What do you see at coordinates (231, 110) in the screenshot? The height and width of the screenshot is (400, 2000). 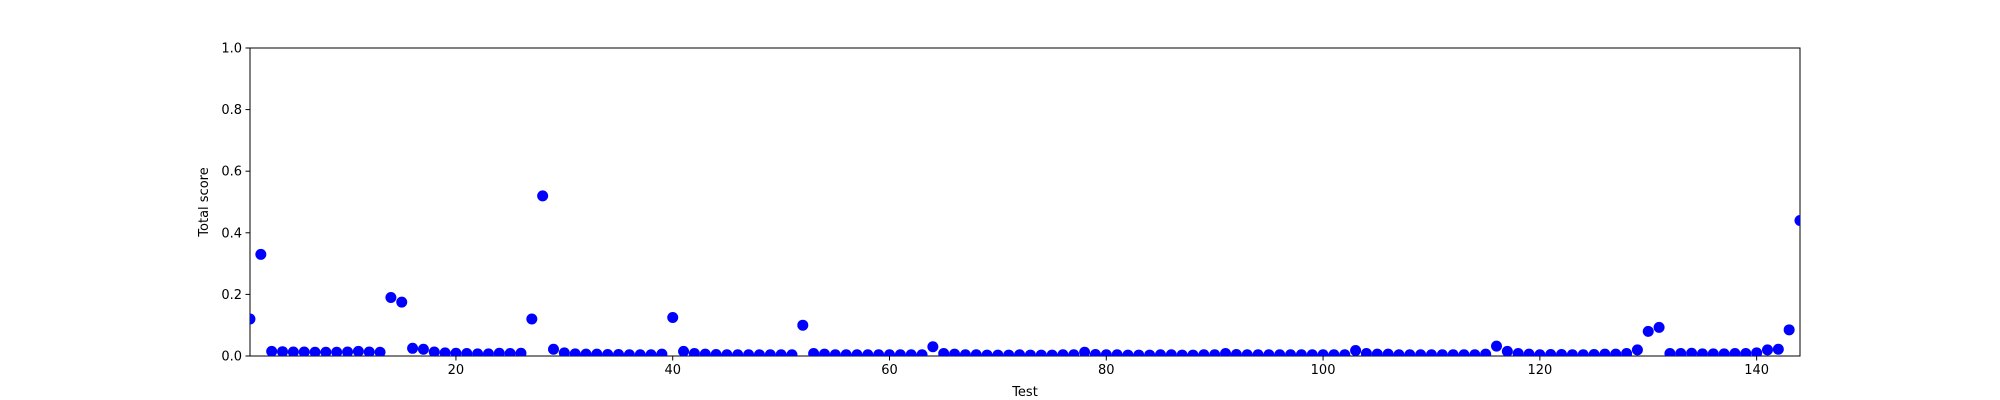 I see `y-tick-label: 0.8` at bounding box center [231, 110].